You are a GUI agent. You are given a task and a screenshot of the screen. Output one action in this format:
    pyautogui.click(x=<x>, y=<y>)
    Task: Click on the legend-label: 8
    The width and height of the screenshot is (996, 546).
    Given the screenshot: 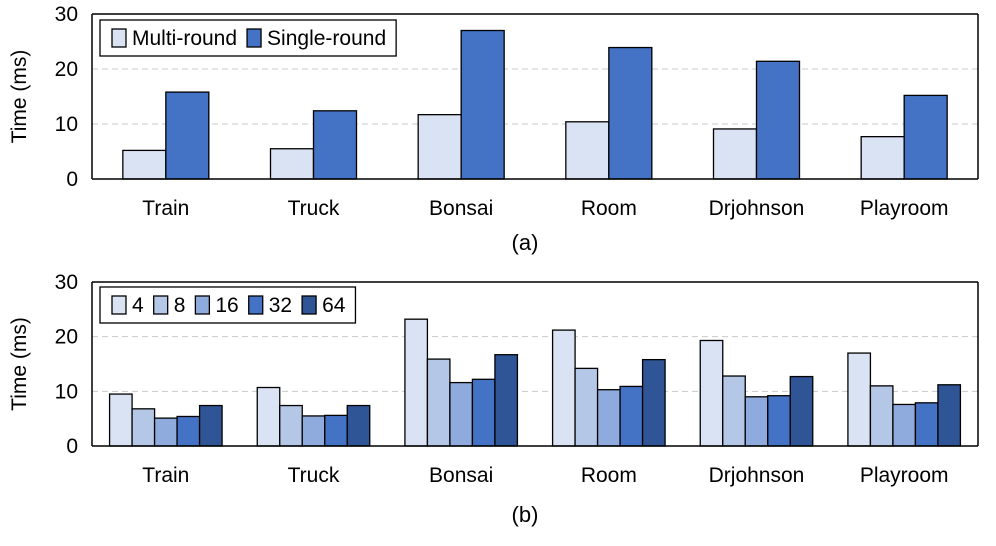 What is the action you would take?
    pyautogui.click(x=180, y=305)
    